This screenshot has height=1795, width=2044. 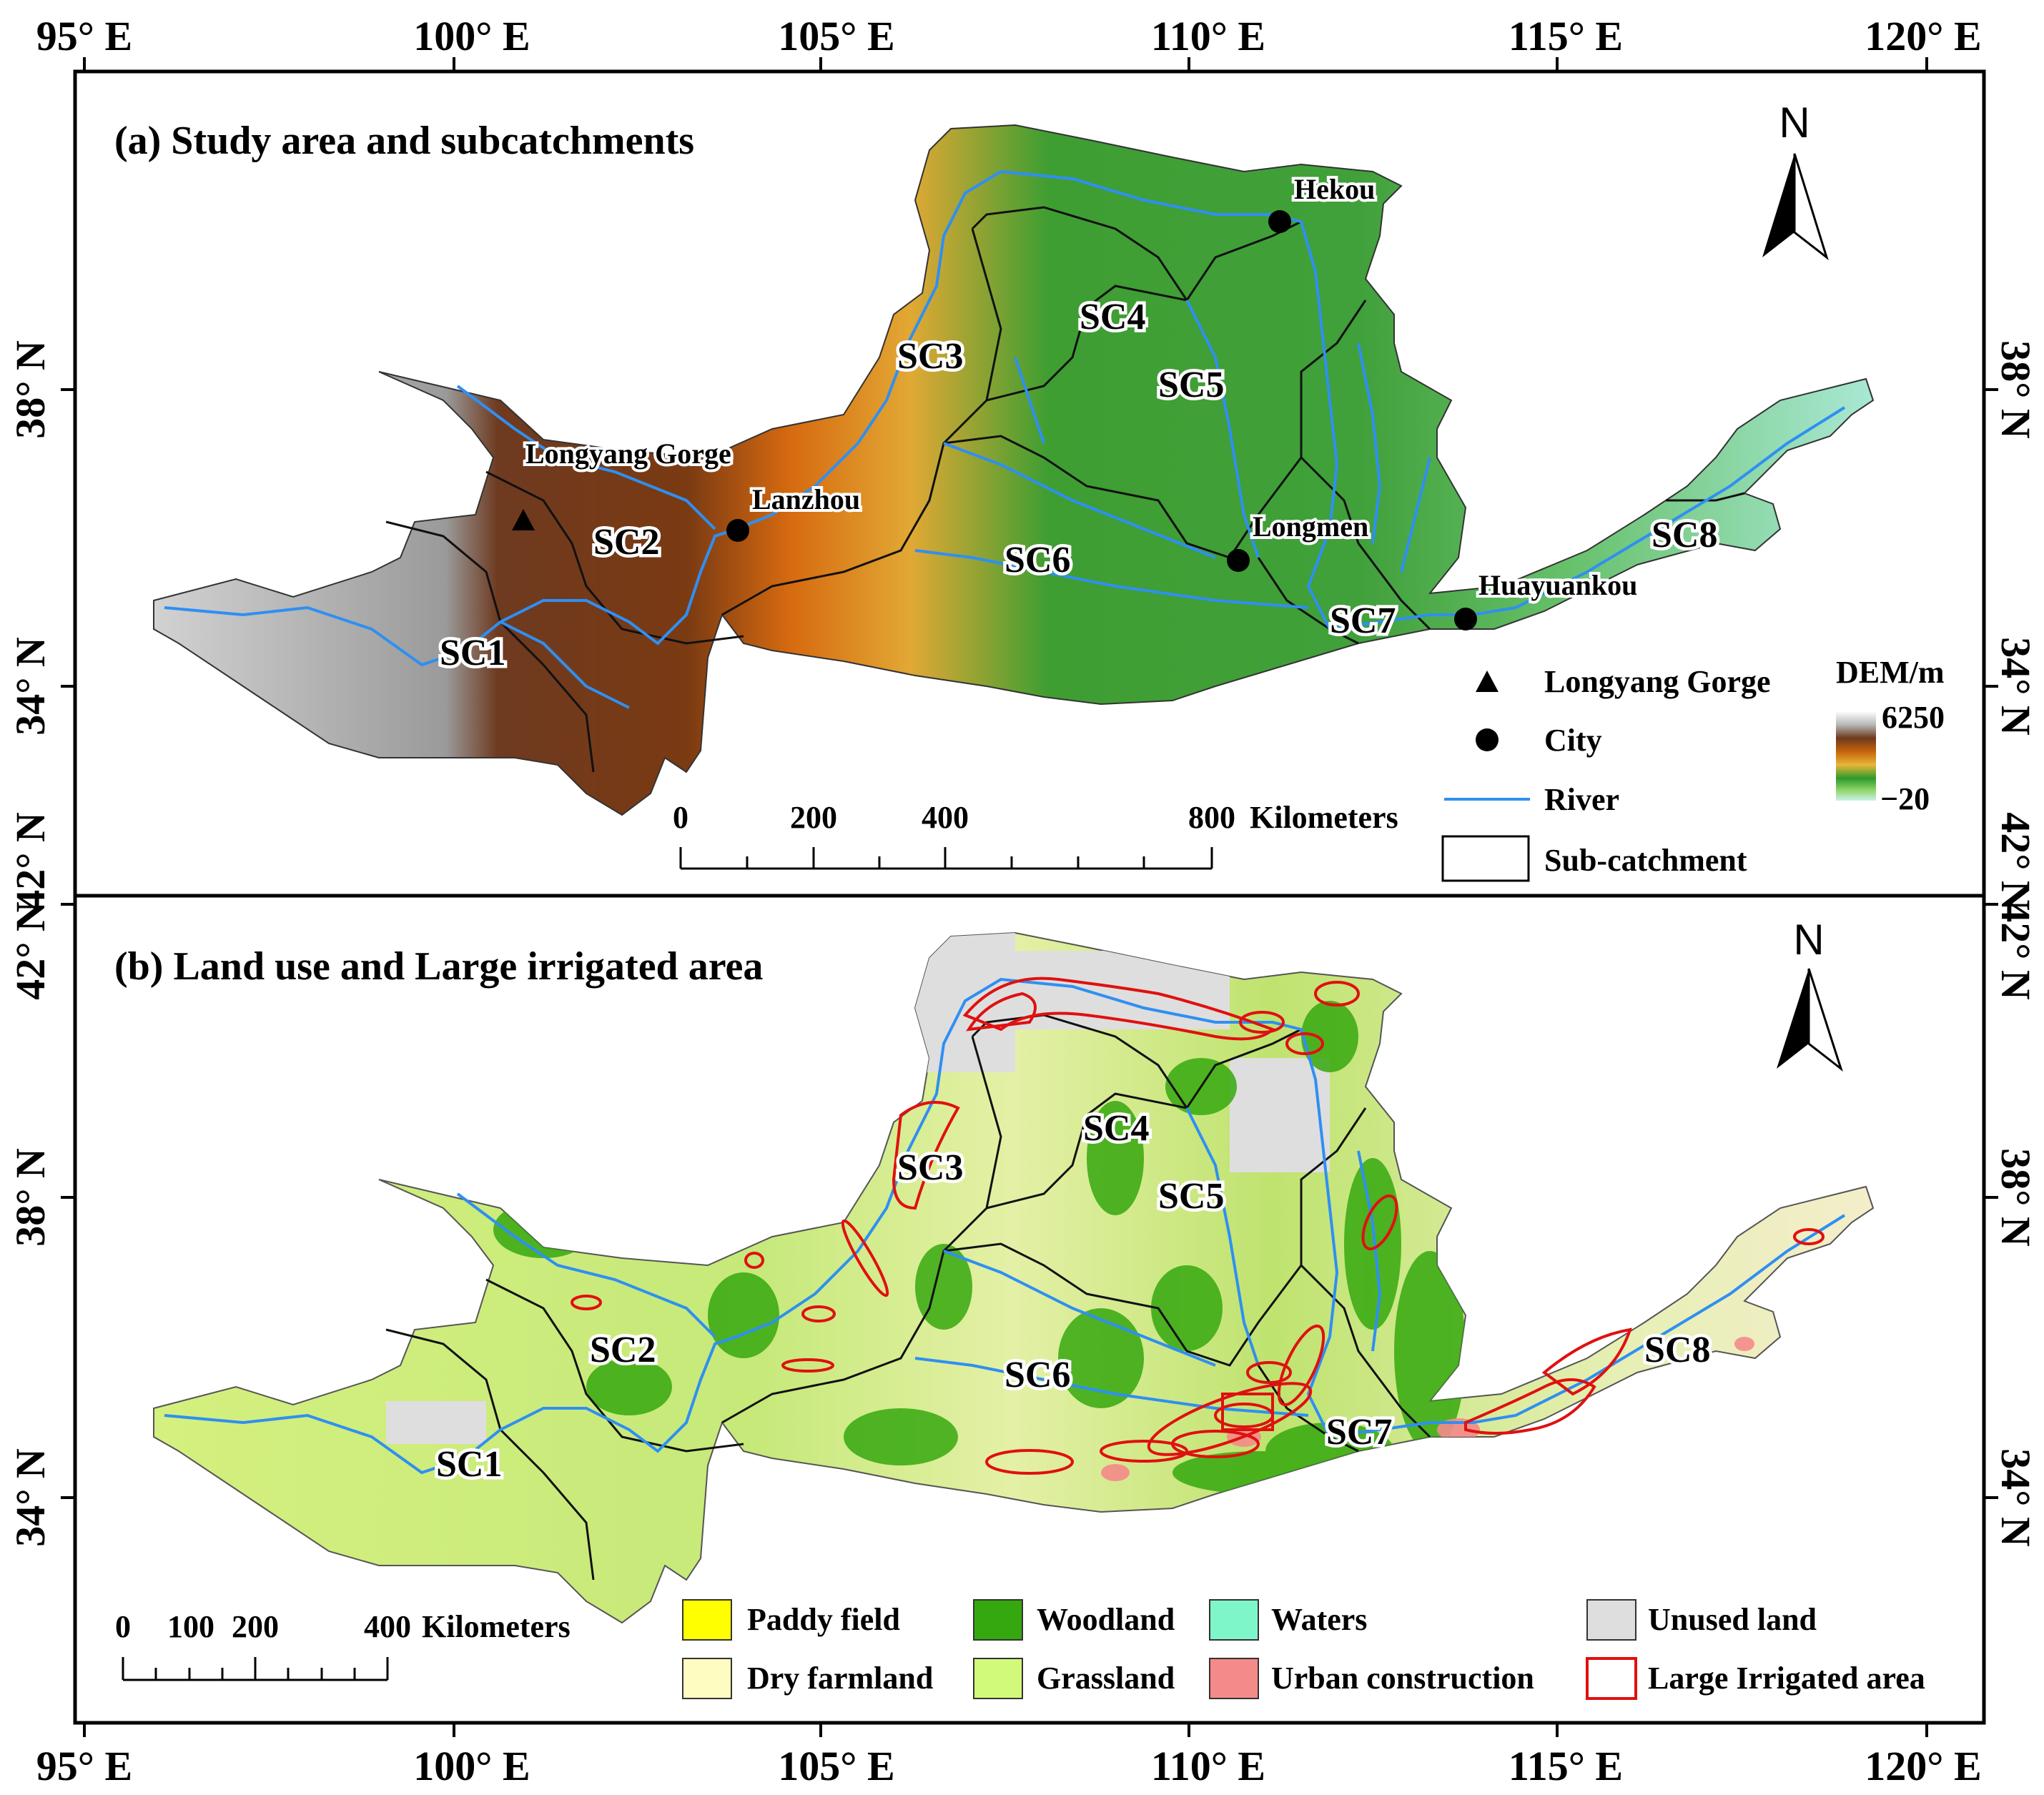 What do you see at coordinates (1319, 1619) in the screenshot?
I see `svg-text: Waters` at bounding box center [1319, 1619].